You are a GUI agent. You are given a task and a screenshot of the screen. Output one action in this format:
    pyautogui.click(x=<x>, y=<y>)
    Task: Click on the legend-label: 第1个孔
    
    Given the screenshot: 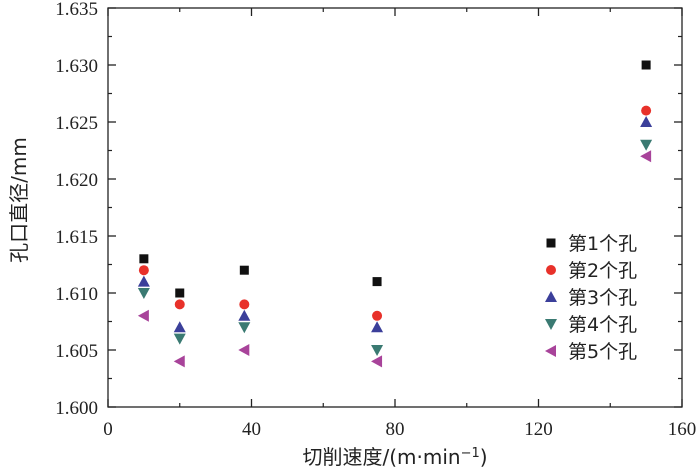 What is the action you would take?
    pyautogui.click(x=602, y=244)
    